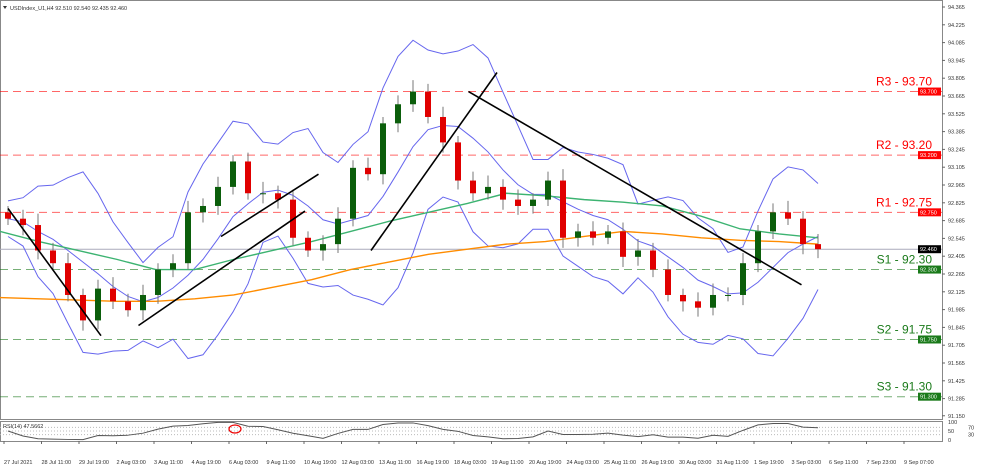 The width and height of the screenshot is (1000, 468). I want to click on x-tick-label: 6 Sep 11:00, so click(843, 463).